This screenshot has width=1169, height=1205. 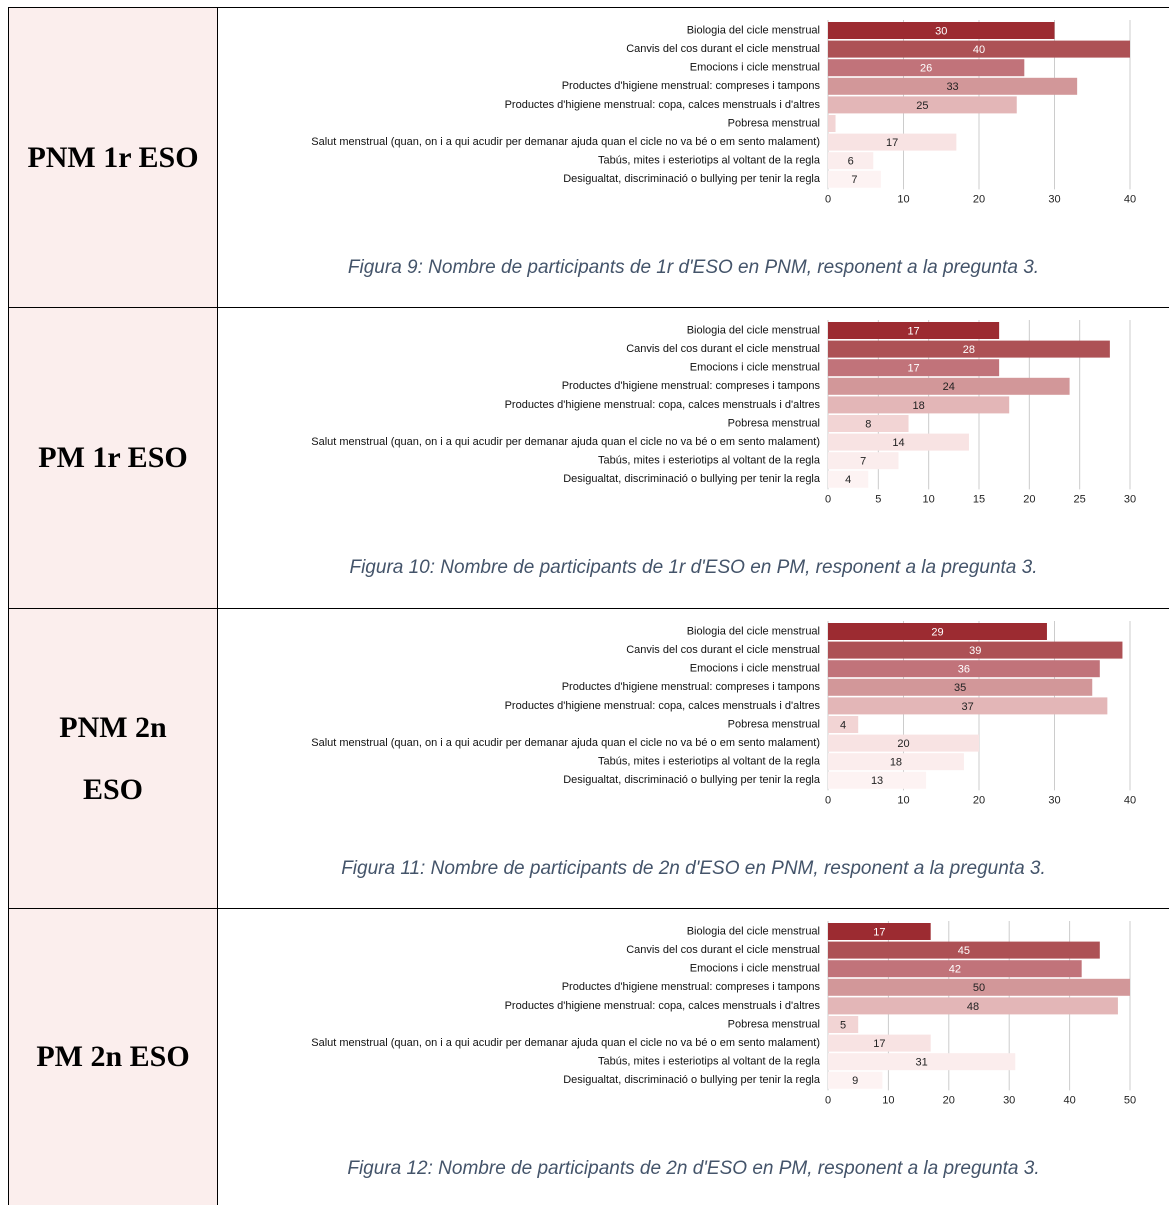 What do you see at coordinates (979, 199) in the screenshot?
I see `x-tick-label: 20` at bounding box center [979, 199].